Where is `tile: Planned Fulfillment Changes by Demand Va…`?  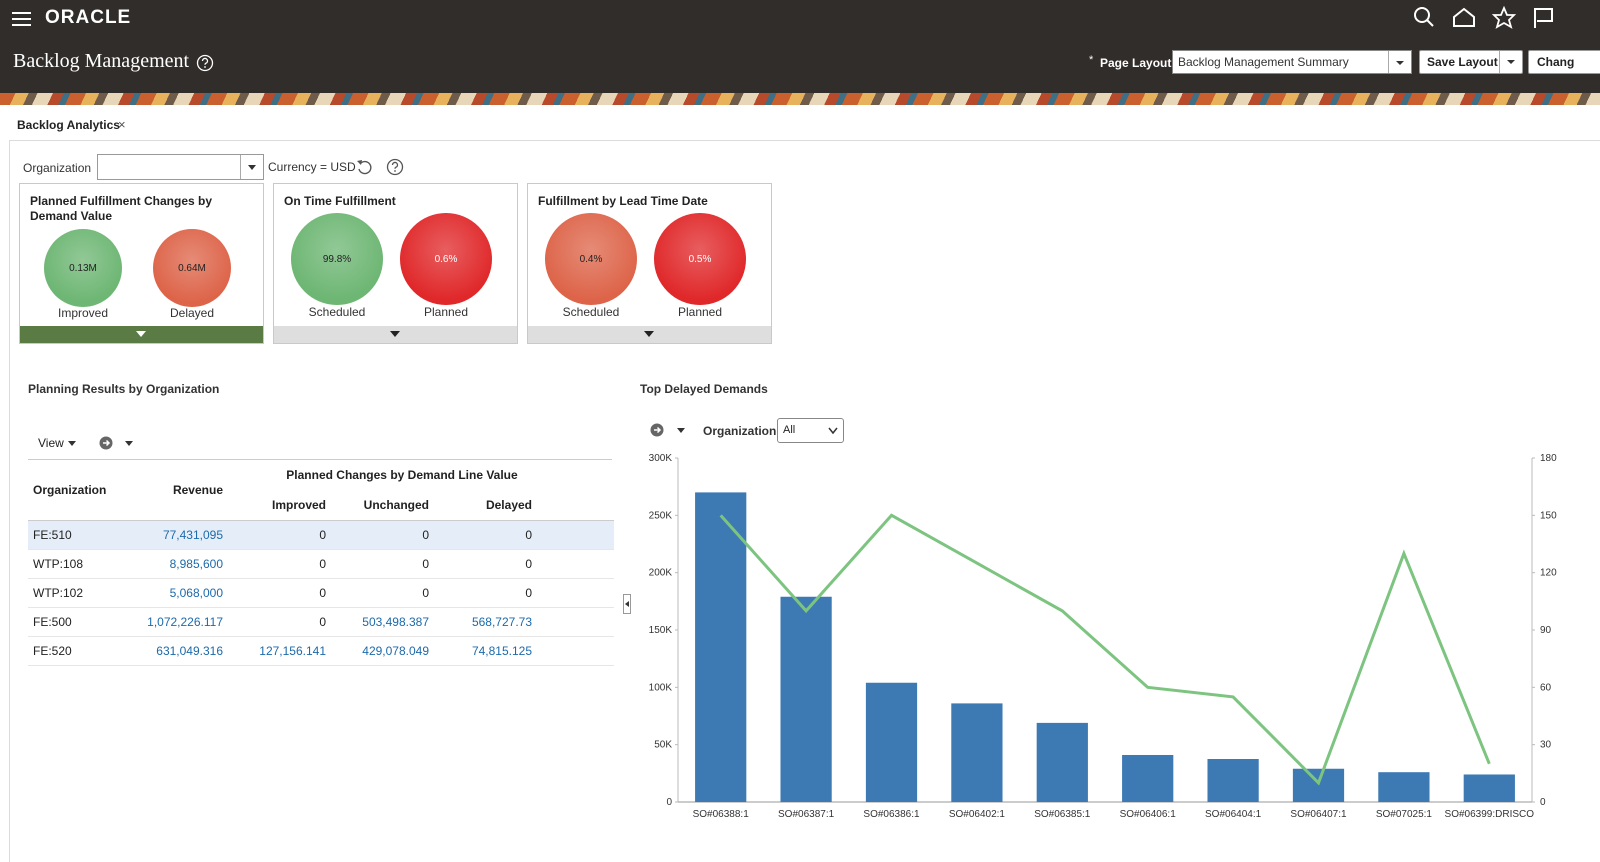
tile: Planned Fulfillment Changes by Demand Va… is located at coordinates (141, 263).